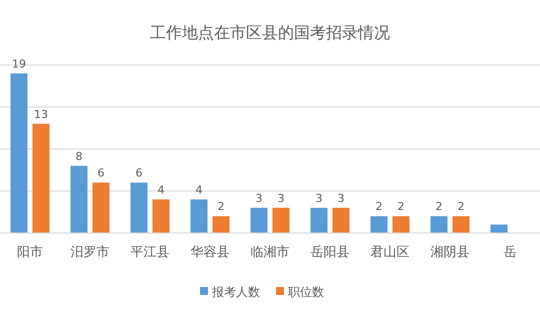 The image size is (540, 320). Describe the element at coordinates (90, 252) in the screenshot. I see `x-tick-label: 汨罗市` at that location.